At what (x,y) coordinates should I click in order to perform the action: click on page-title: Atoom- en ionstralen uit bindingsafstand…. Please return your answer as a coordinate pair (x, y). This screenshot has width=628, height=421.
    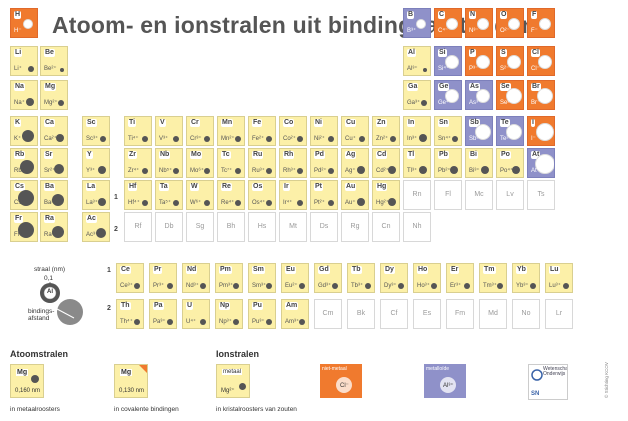
    Looking at the image, I should click on (294, 25).